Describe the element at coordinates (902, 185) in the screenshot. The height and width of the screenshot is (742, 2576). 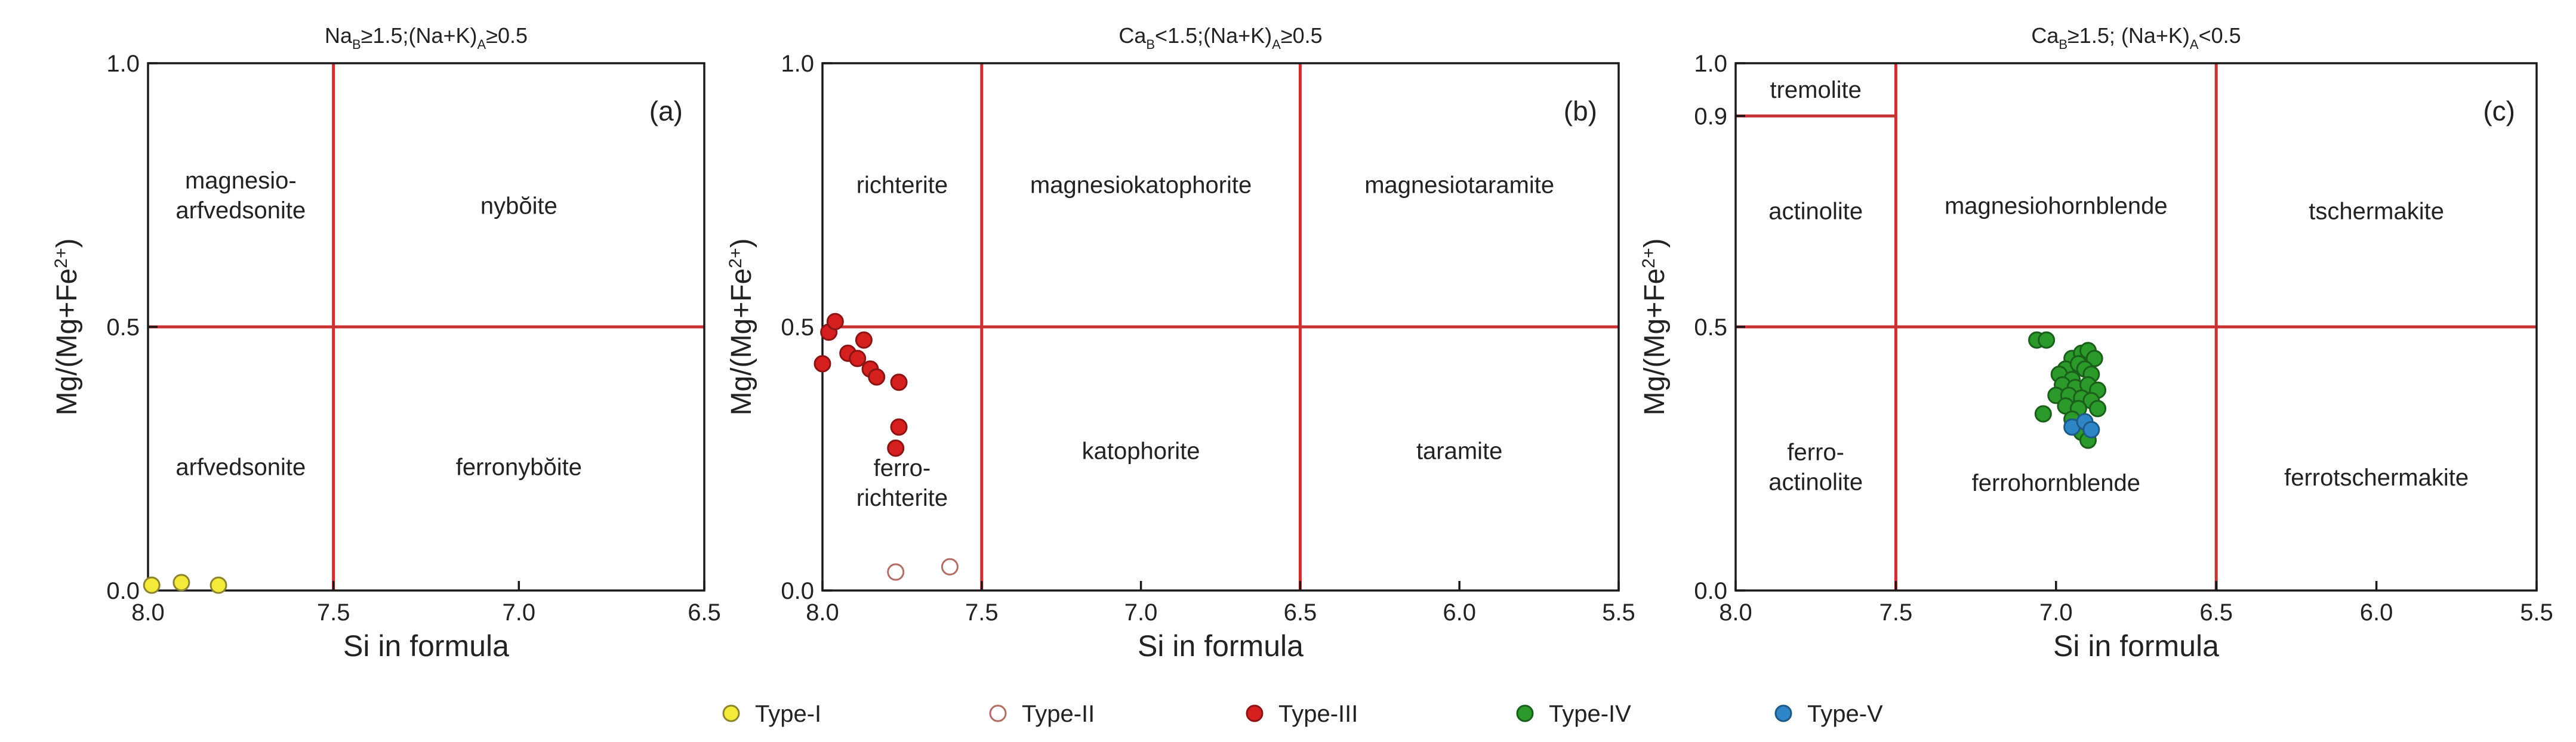
I see `region-label: richterite` at that location.